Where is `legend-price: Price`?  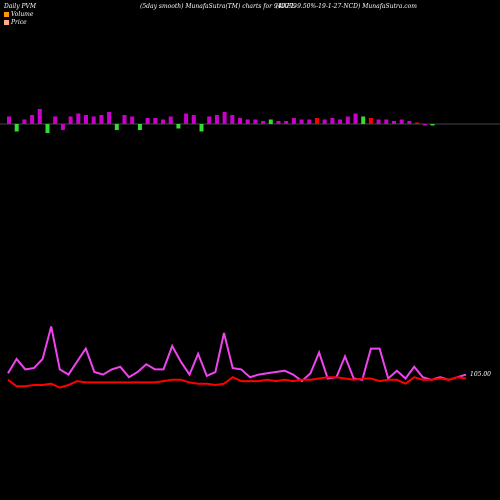 legend-price: Price is located at coordinates (15, 22).